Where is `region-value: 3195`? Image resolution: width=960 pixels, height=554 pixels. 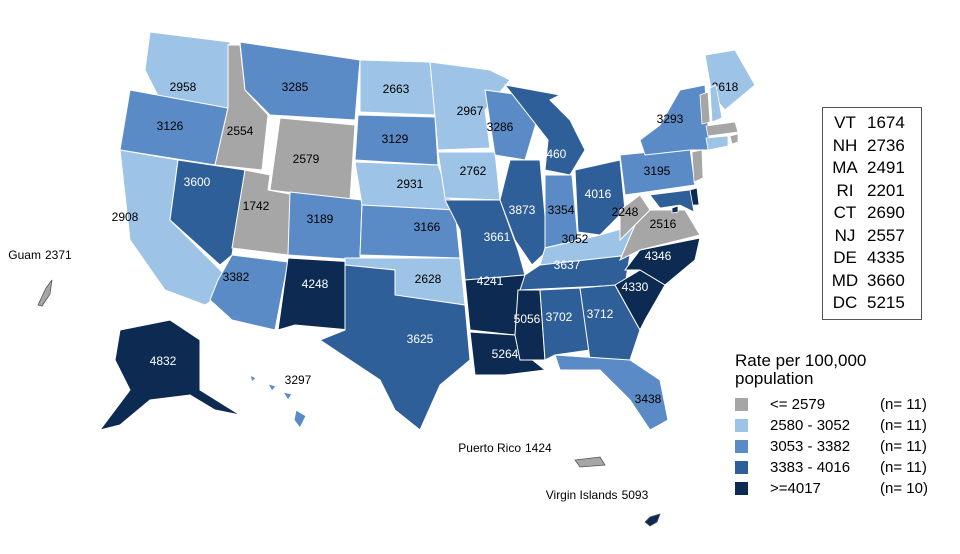
region-value: 3195 is located at coordinates (657, 171).